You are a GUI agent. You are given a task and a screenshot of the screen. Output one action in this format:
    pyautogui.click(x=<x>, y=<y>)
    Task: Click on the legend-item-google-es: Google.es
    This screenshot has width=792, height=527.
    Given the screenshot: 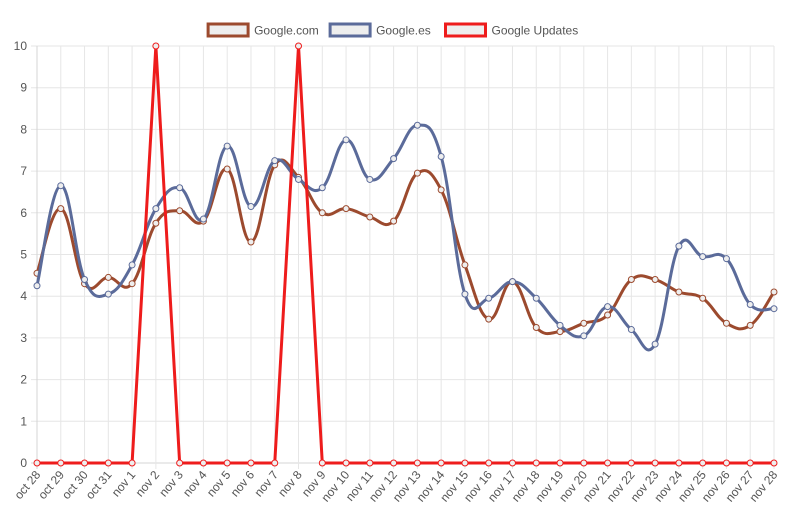 What is the action you would take?
    pyautogui.click(x=379, y=30)
    